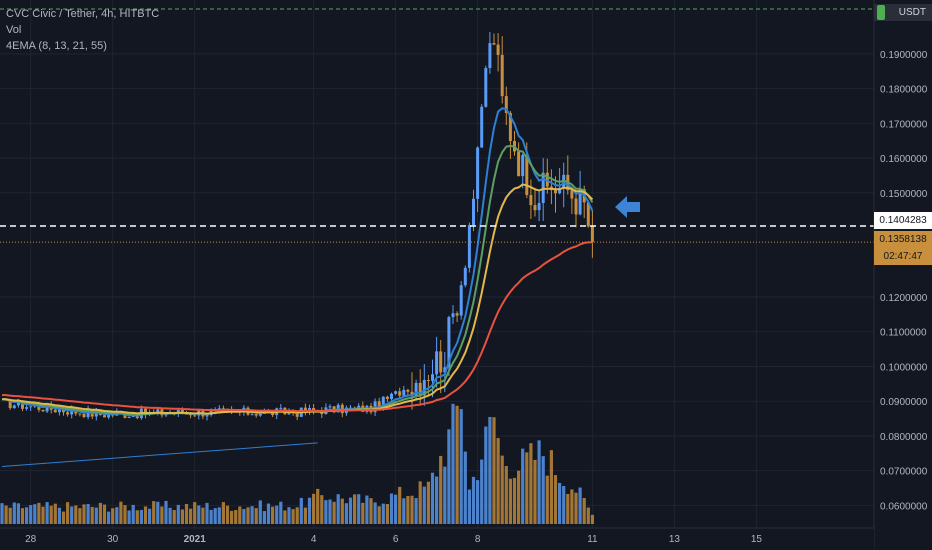  Describe the element at coordinates (904, 472) in the screenshot. I see `price-tick-label: 0.0700000` at that location.